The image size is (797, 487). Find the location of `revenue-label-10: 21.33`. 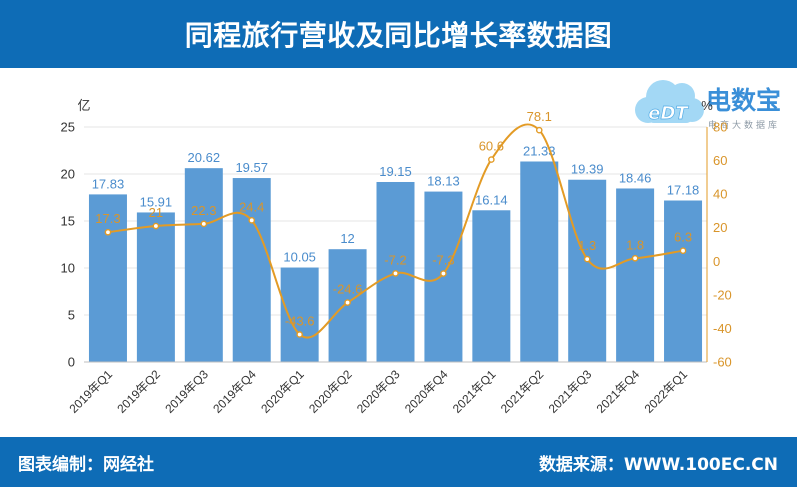

revenue-label-10: 21.33 is located at coordinates (539, 150).